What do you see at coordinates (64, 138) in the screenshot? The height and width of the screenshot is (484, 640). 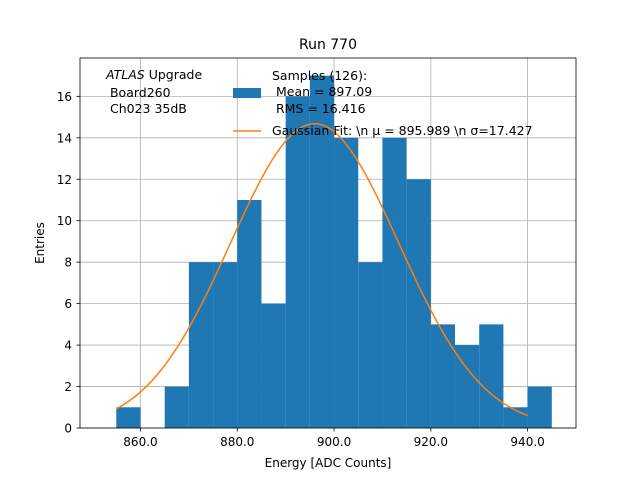 I see `y-tick-label: 14` at bounding box center [64, 138].